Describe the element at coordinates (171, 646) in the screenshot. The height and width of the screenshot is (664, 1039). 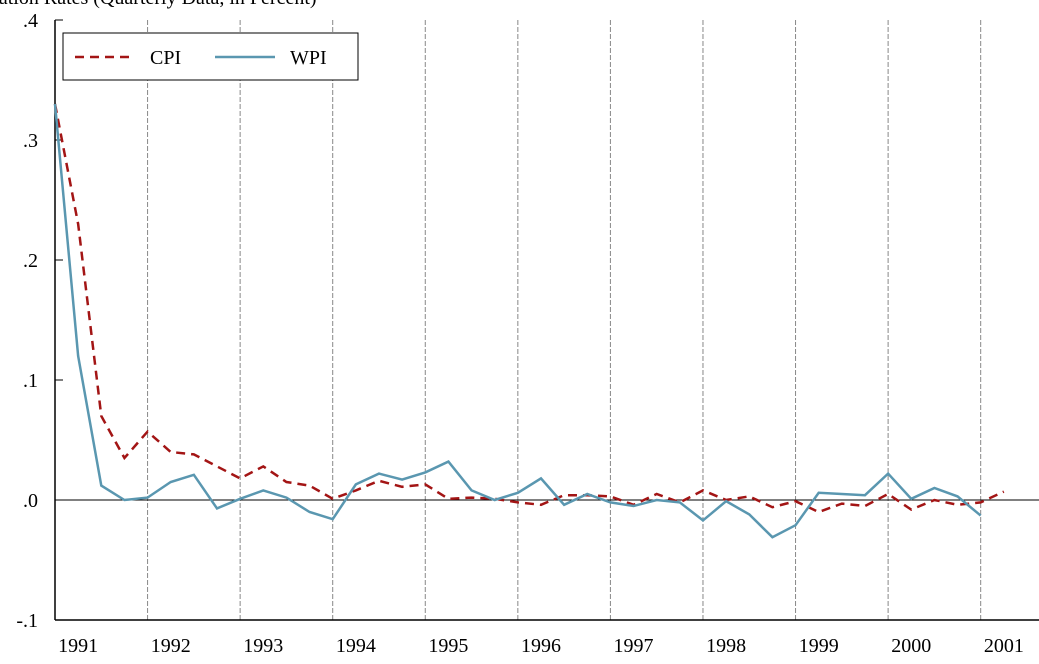
I see `x-tick-label: 1992` at that location.